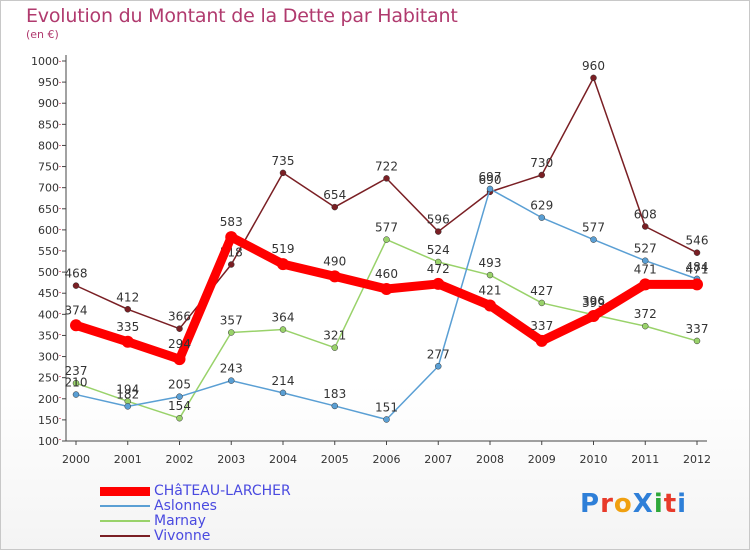 The height and width of the screenshot is (550, 750). Describe the element at coordinates (283, 161) in the screenshot. I see `data-label-vivonne: 735` at that location.